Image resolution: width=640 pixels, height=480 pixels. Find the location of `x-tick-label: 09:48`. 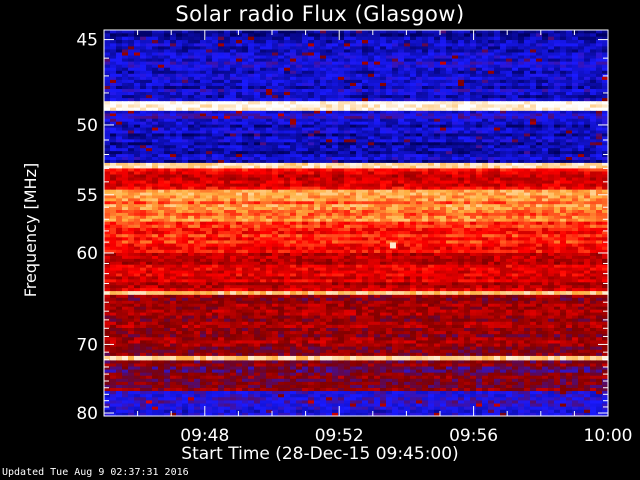

x-tick-label: 09:48 is located at coordinates (204, 436).